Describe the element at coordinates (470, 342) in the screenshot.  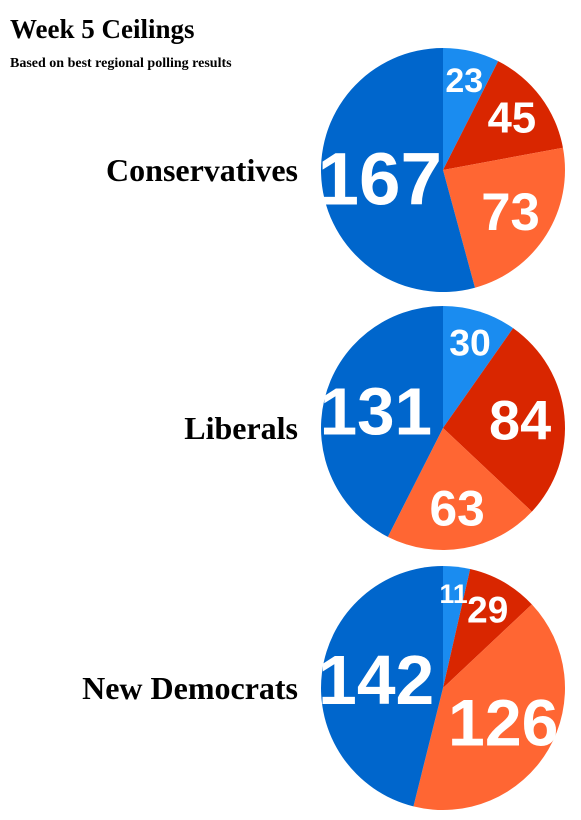
I see `data-label: 30` at that location.